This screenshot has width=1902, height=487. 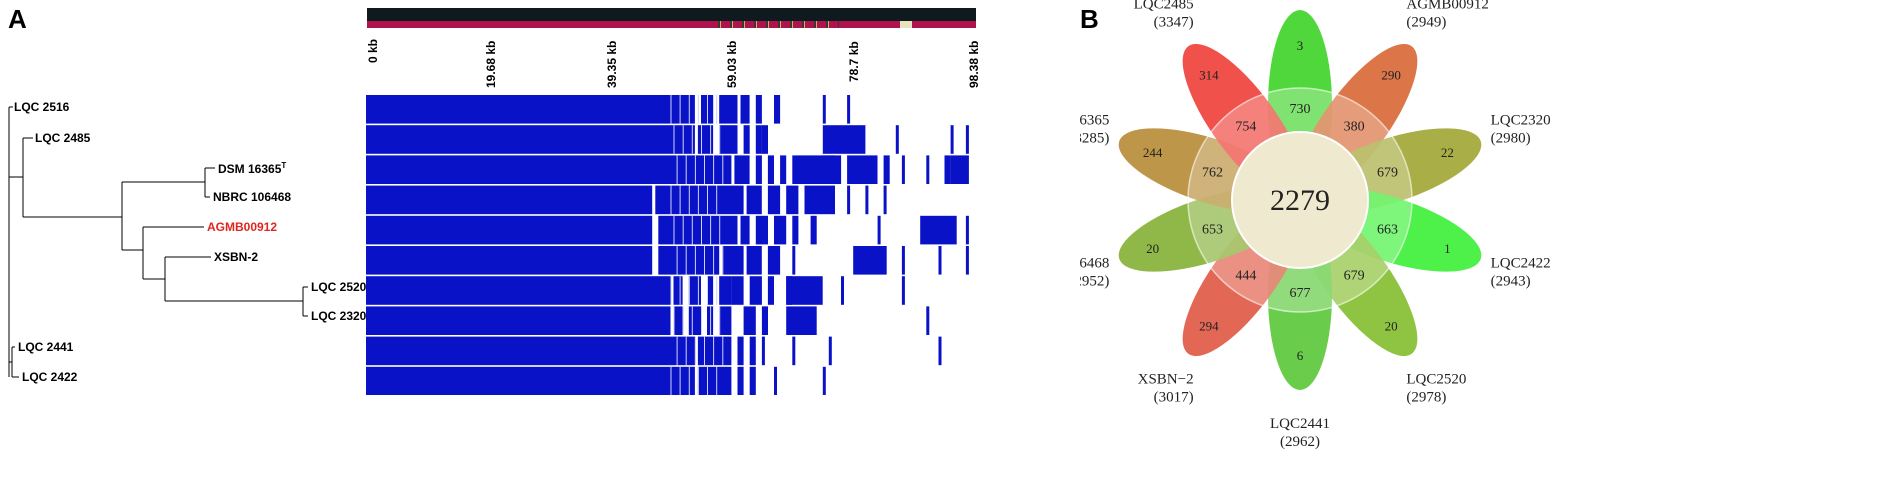 I want to click on petal-total-label: (2952), so click(x=1094, y=282).